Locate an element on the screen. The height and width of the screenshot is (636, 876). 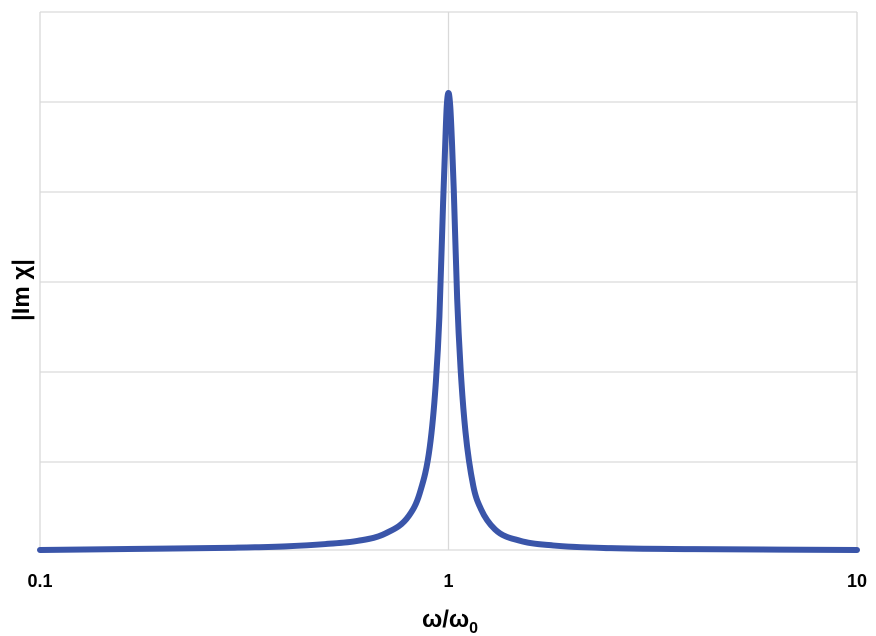
x-tick-label-2: 10 is located at coordinates (857, 581).